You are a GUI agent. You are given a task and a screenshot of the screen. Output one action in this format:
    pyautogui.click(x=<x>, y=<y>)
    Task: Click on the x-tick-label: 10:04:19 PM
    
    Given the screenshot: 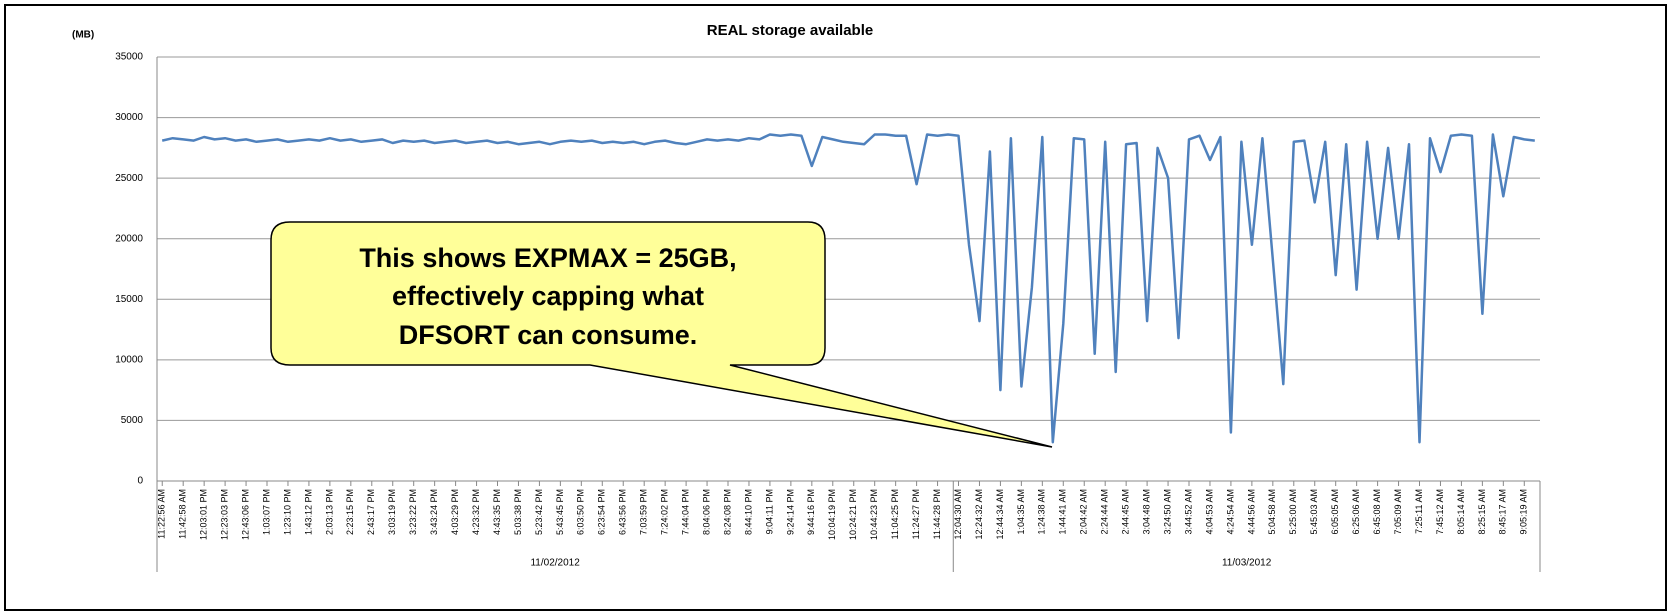 What is the action you would take?
    pyautogui.click(x=832, y=514)
    